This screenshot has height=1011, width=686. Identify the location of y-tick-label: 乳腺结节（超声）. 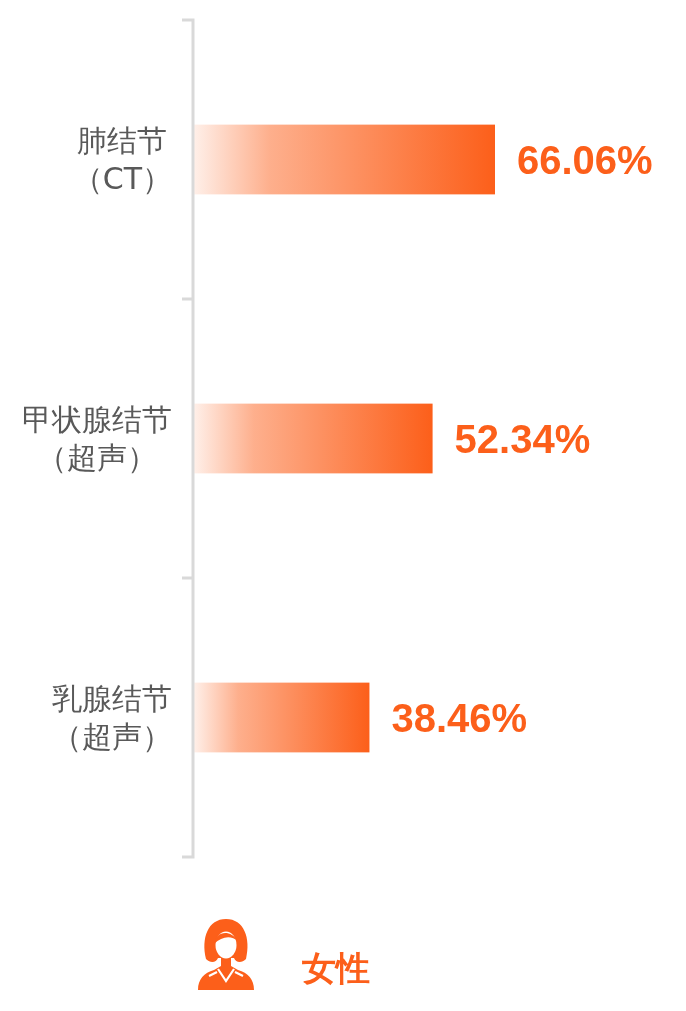
(112, 717).